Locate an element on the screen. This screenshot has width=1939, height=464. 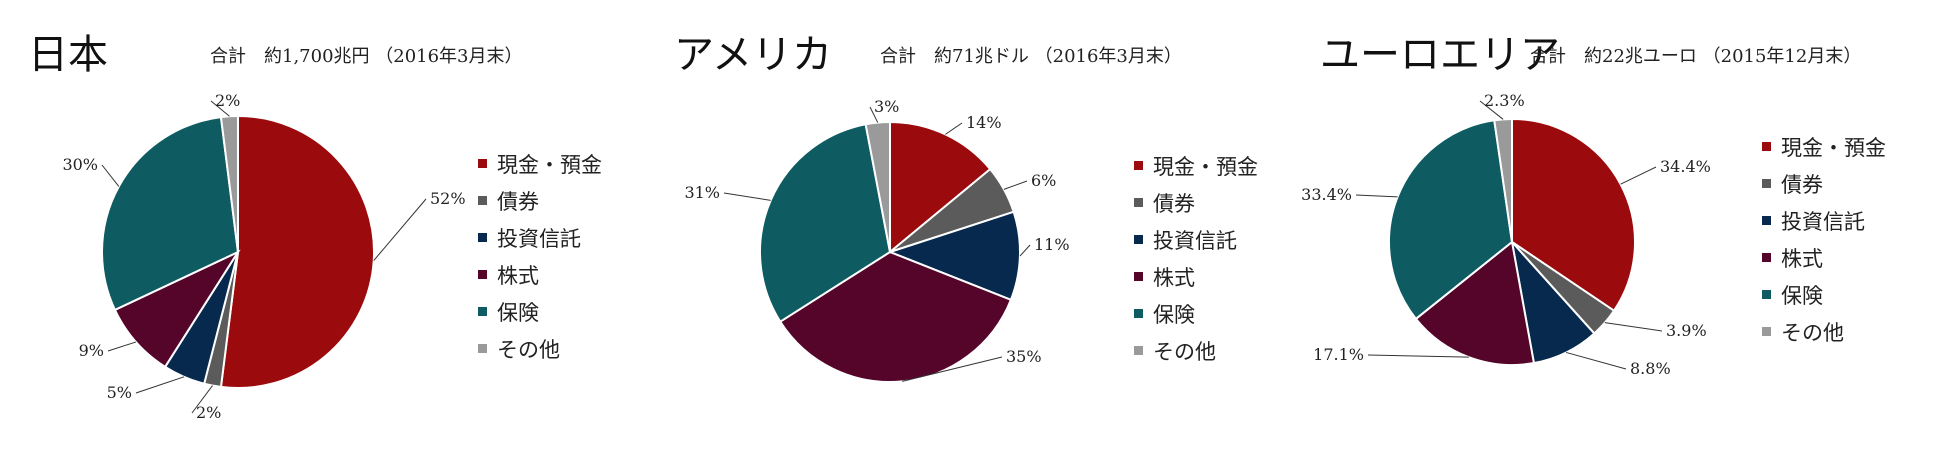
chart-title: ユーロエリア is located at coordinates (1440, 55).